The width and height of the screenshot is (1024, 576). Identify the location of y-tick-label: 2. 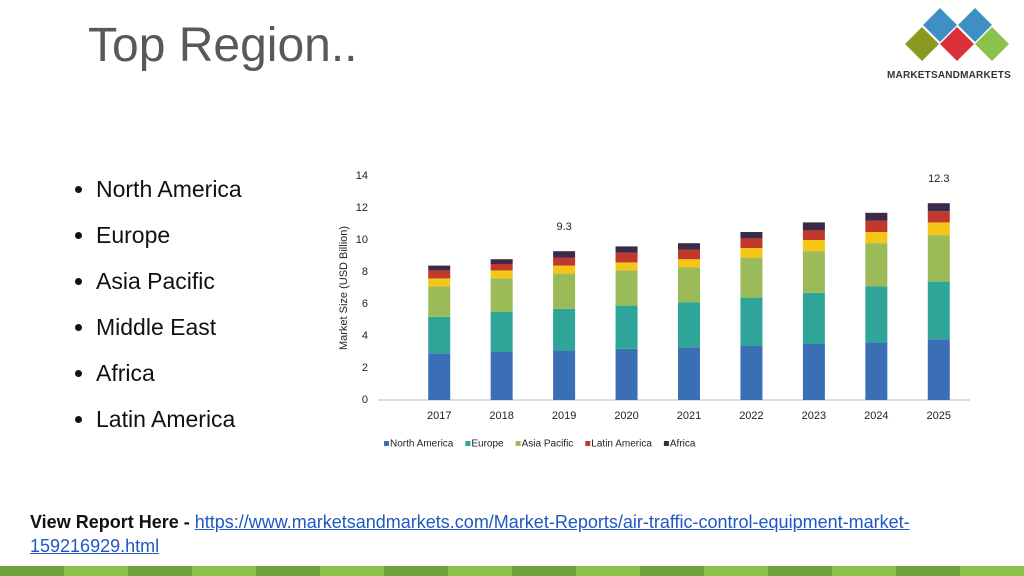
(365, 368).